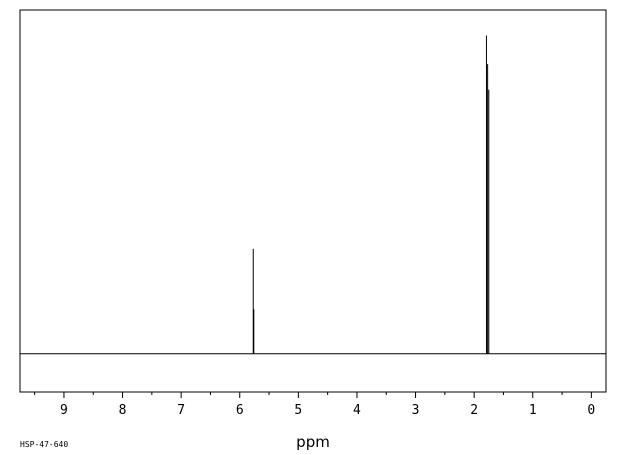  What do you see at coordinates (313, 442) in the screenshot?
I see `x-axis-label: ppm` at bounding box center [313, 442].